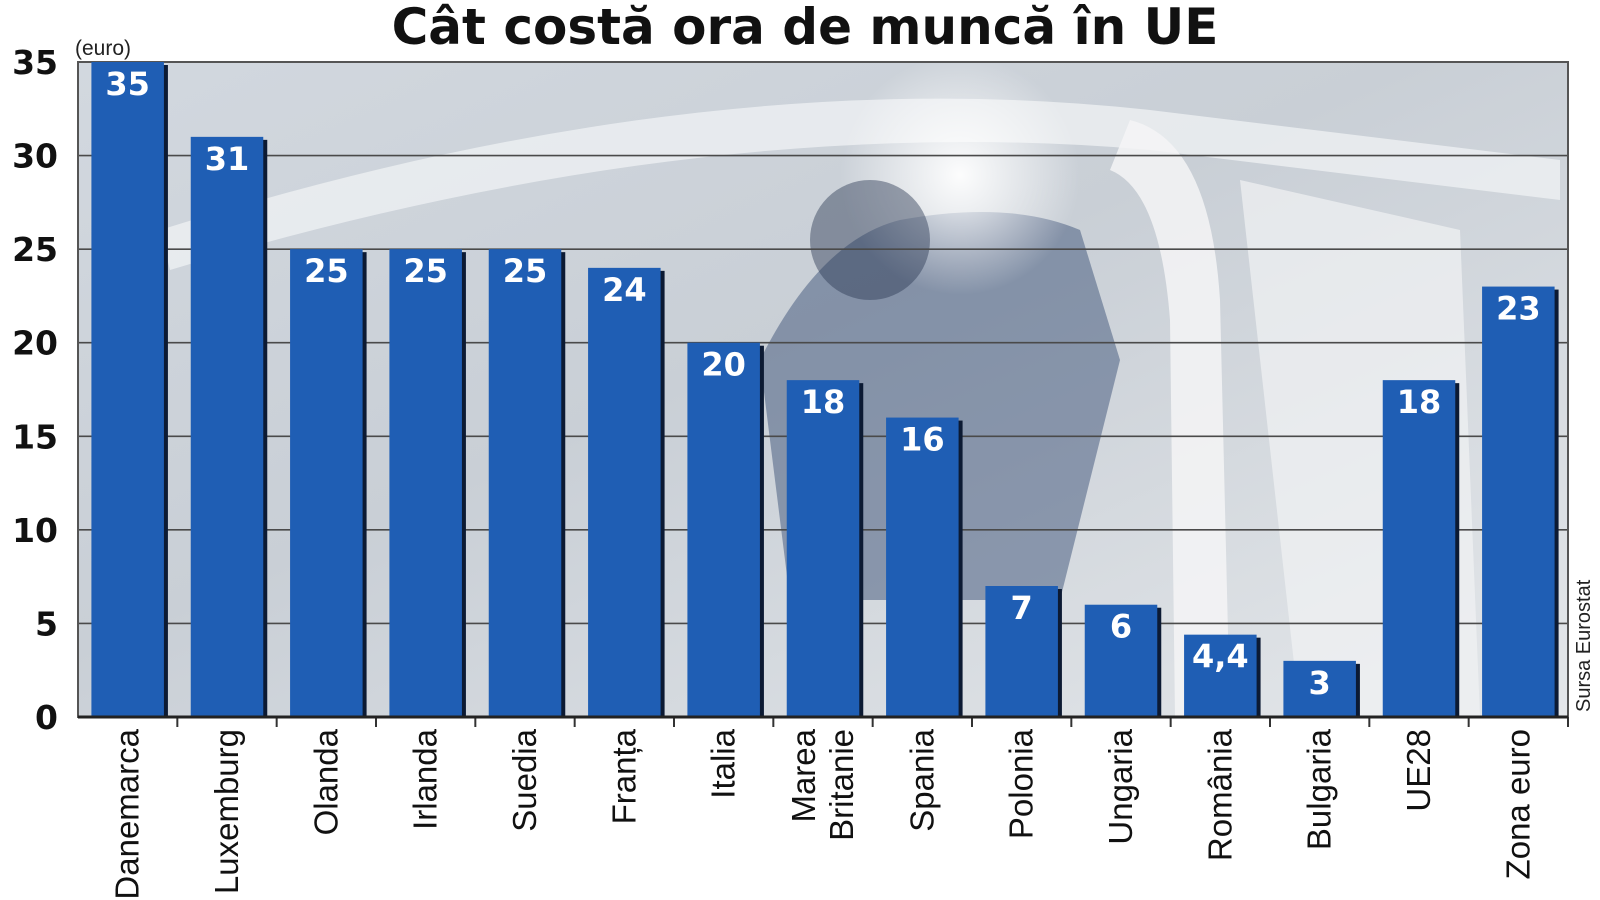  Describe the element at coordinates (46, 717) in the screenshot. I see `y-tick-label: 0` at that location.